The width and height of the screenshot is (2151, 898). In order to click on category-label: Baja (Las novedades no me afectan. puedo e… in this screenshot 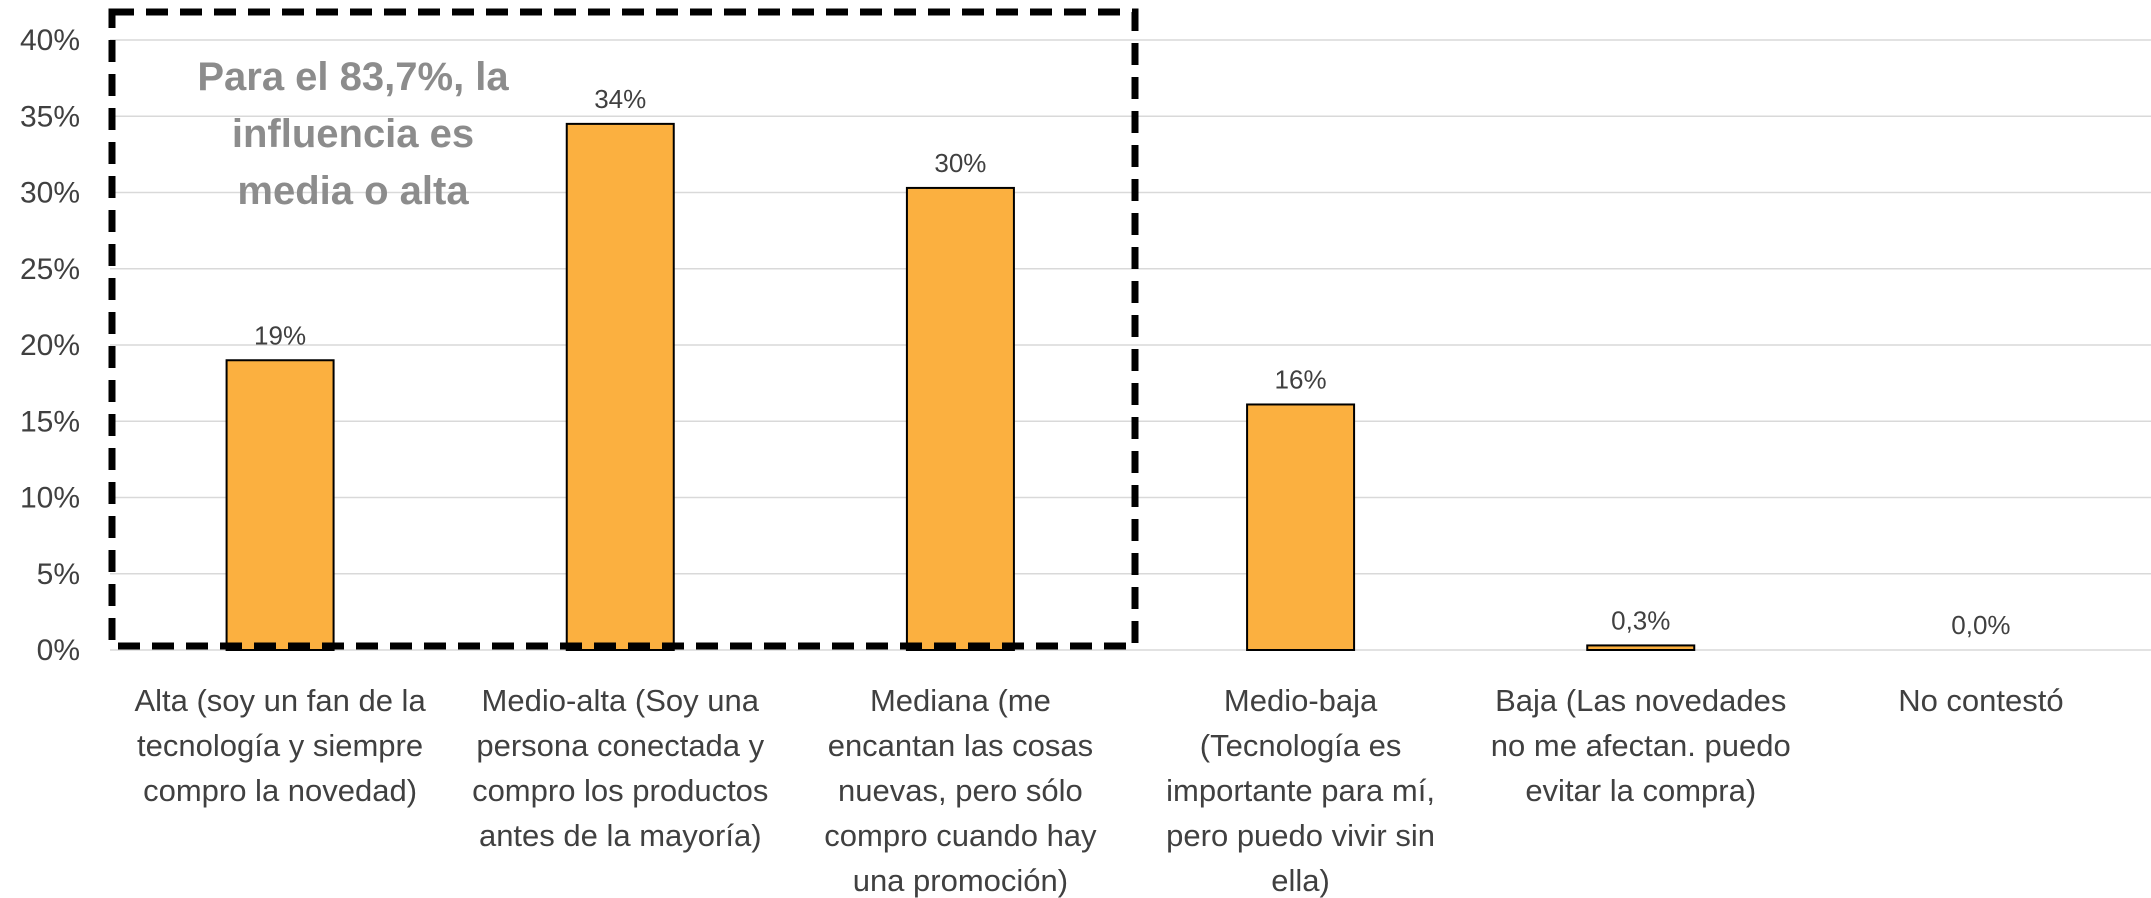, I will do `click(1641, 745)`.